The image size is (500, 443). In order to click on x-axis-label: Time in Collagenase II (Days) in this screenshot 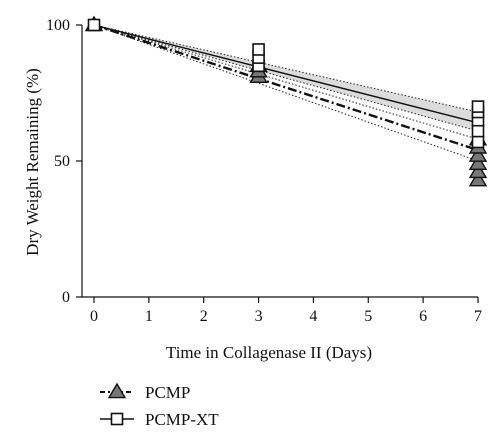, I will do `click(269, 352)`.